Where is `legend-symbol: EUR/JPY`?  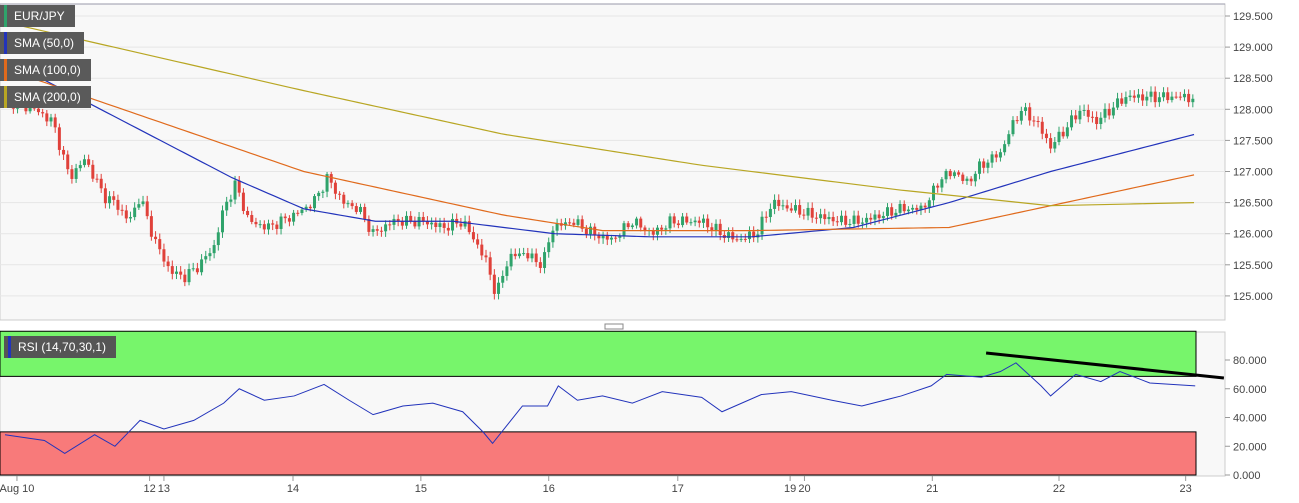 legend-symbol: EUR/JPY is located at coordinates (37, 16).